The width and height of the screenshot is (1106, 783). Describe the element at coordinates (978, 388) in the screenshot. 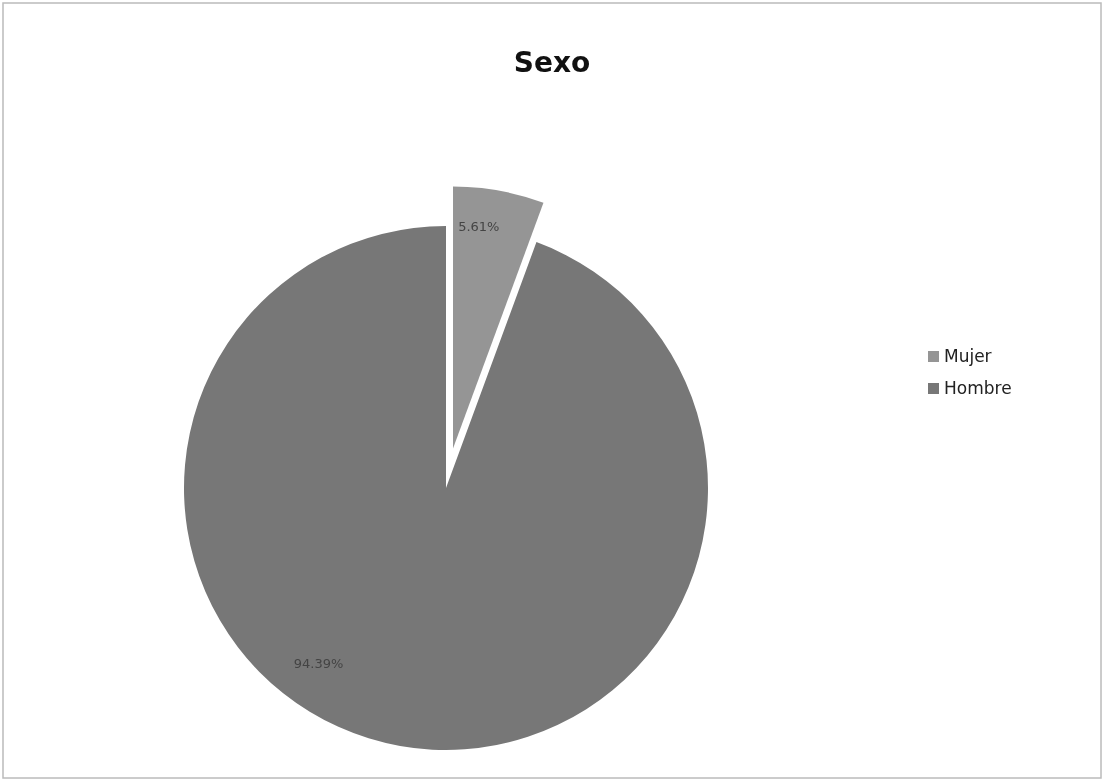

I see `legend-label: Hombre` at that location.